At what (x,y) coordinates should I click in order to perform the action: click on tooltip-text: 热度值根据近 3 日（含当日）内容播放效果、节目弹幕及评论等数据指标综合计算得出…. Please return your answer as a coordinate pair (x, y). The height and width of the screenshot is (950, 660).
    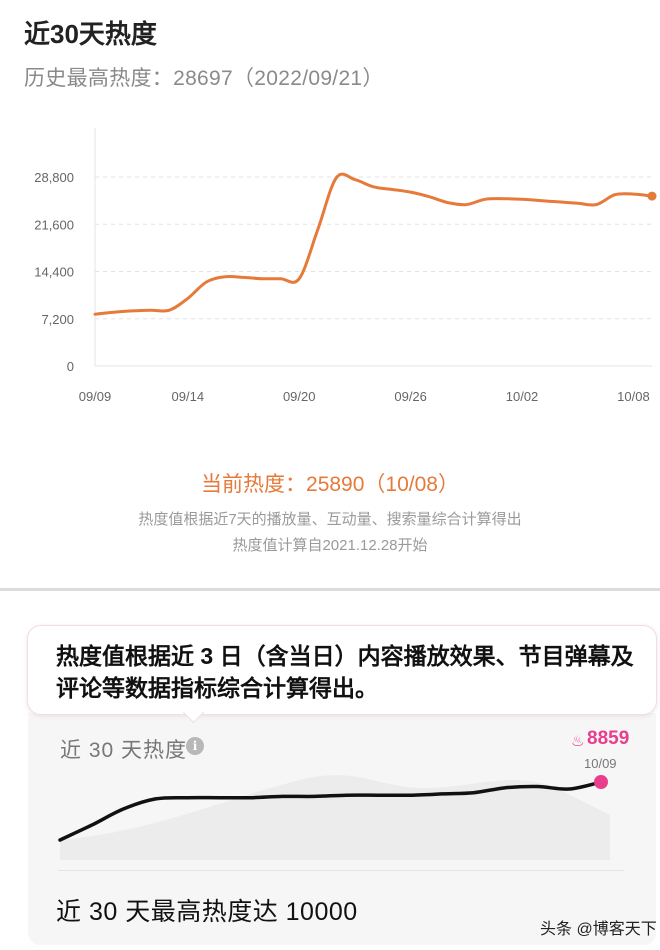
    Looking at the image, I should click on (345, 672).